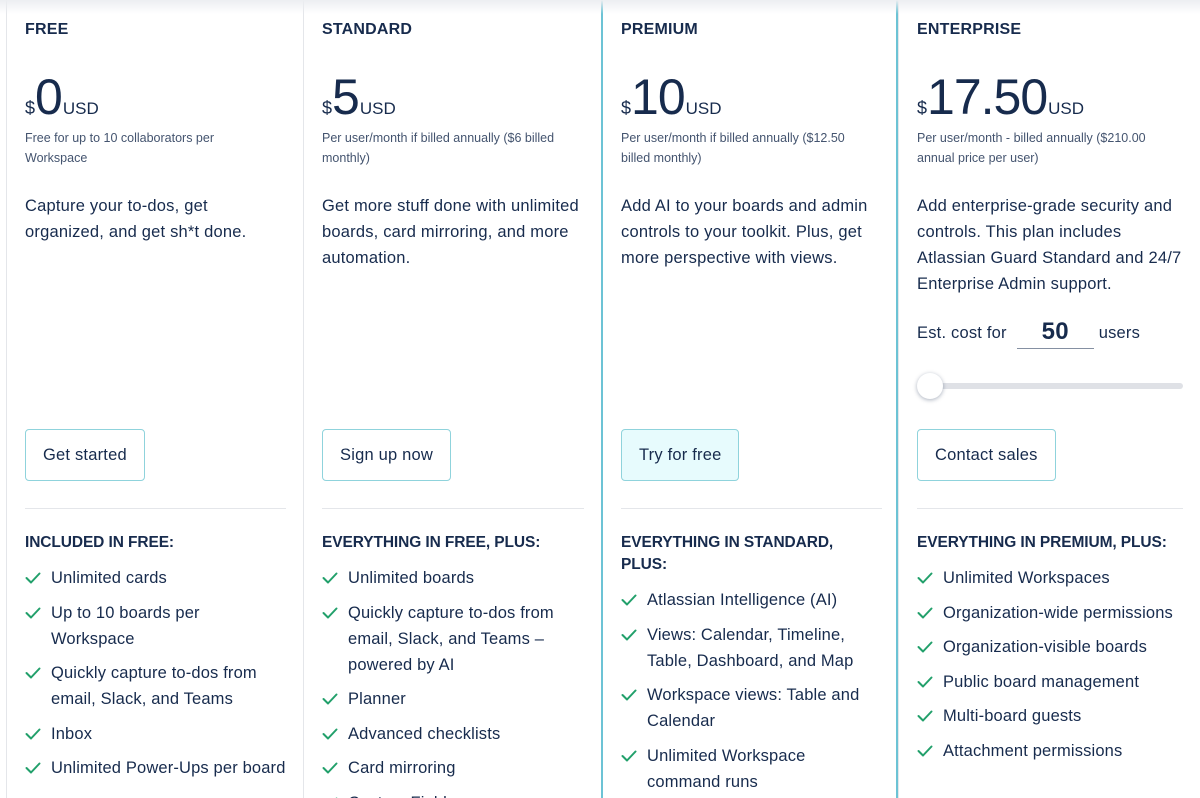 The height and width of the screenshot is (798, 1200). Describe the element at coordinates (659, 29) in the screenshot. I see `plan-name: PREMIUM` at that location.